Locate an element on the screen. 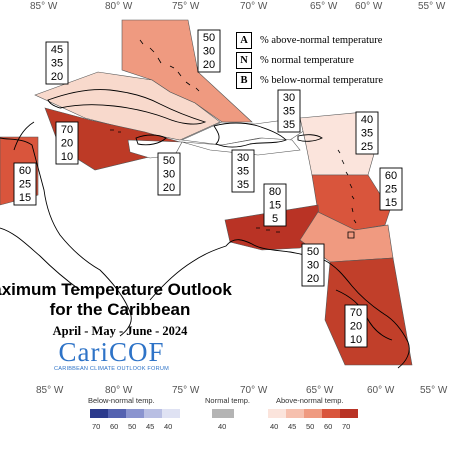  normal-label: Normal temp. is located at coordinates (228, 400).